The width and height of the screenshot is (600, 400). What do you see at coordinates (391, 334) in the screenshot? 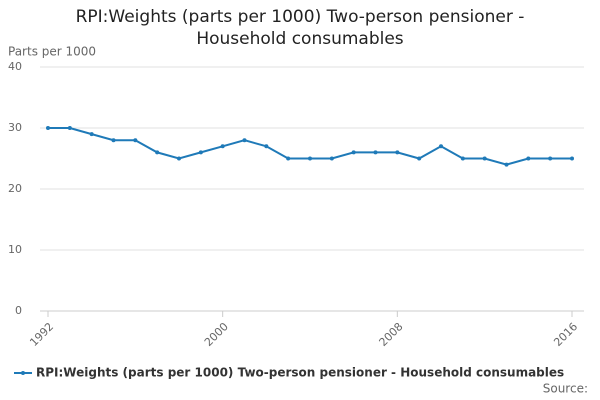
I see `x-tick-label: 2008` at bounding box center [391, 334].